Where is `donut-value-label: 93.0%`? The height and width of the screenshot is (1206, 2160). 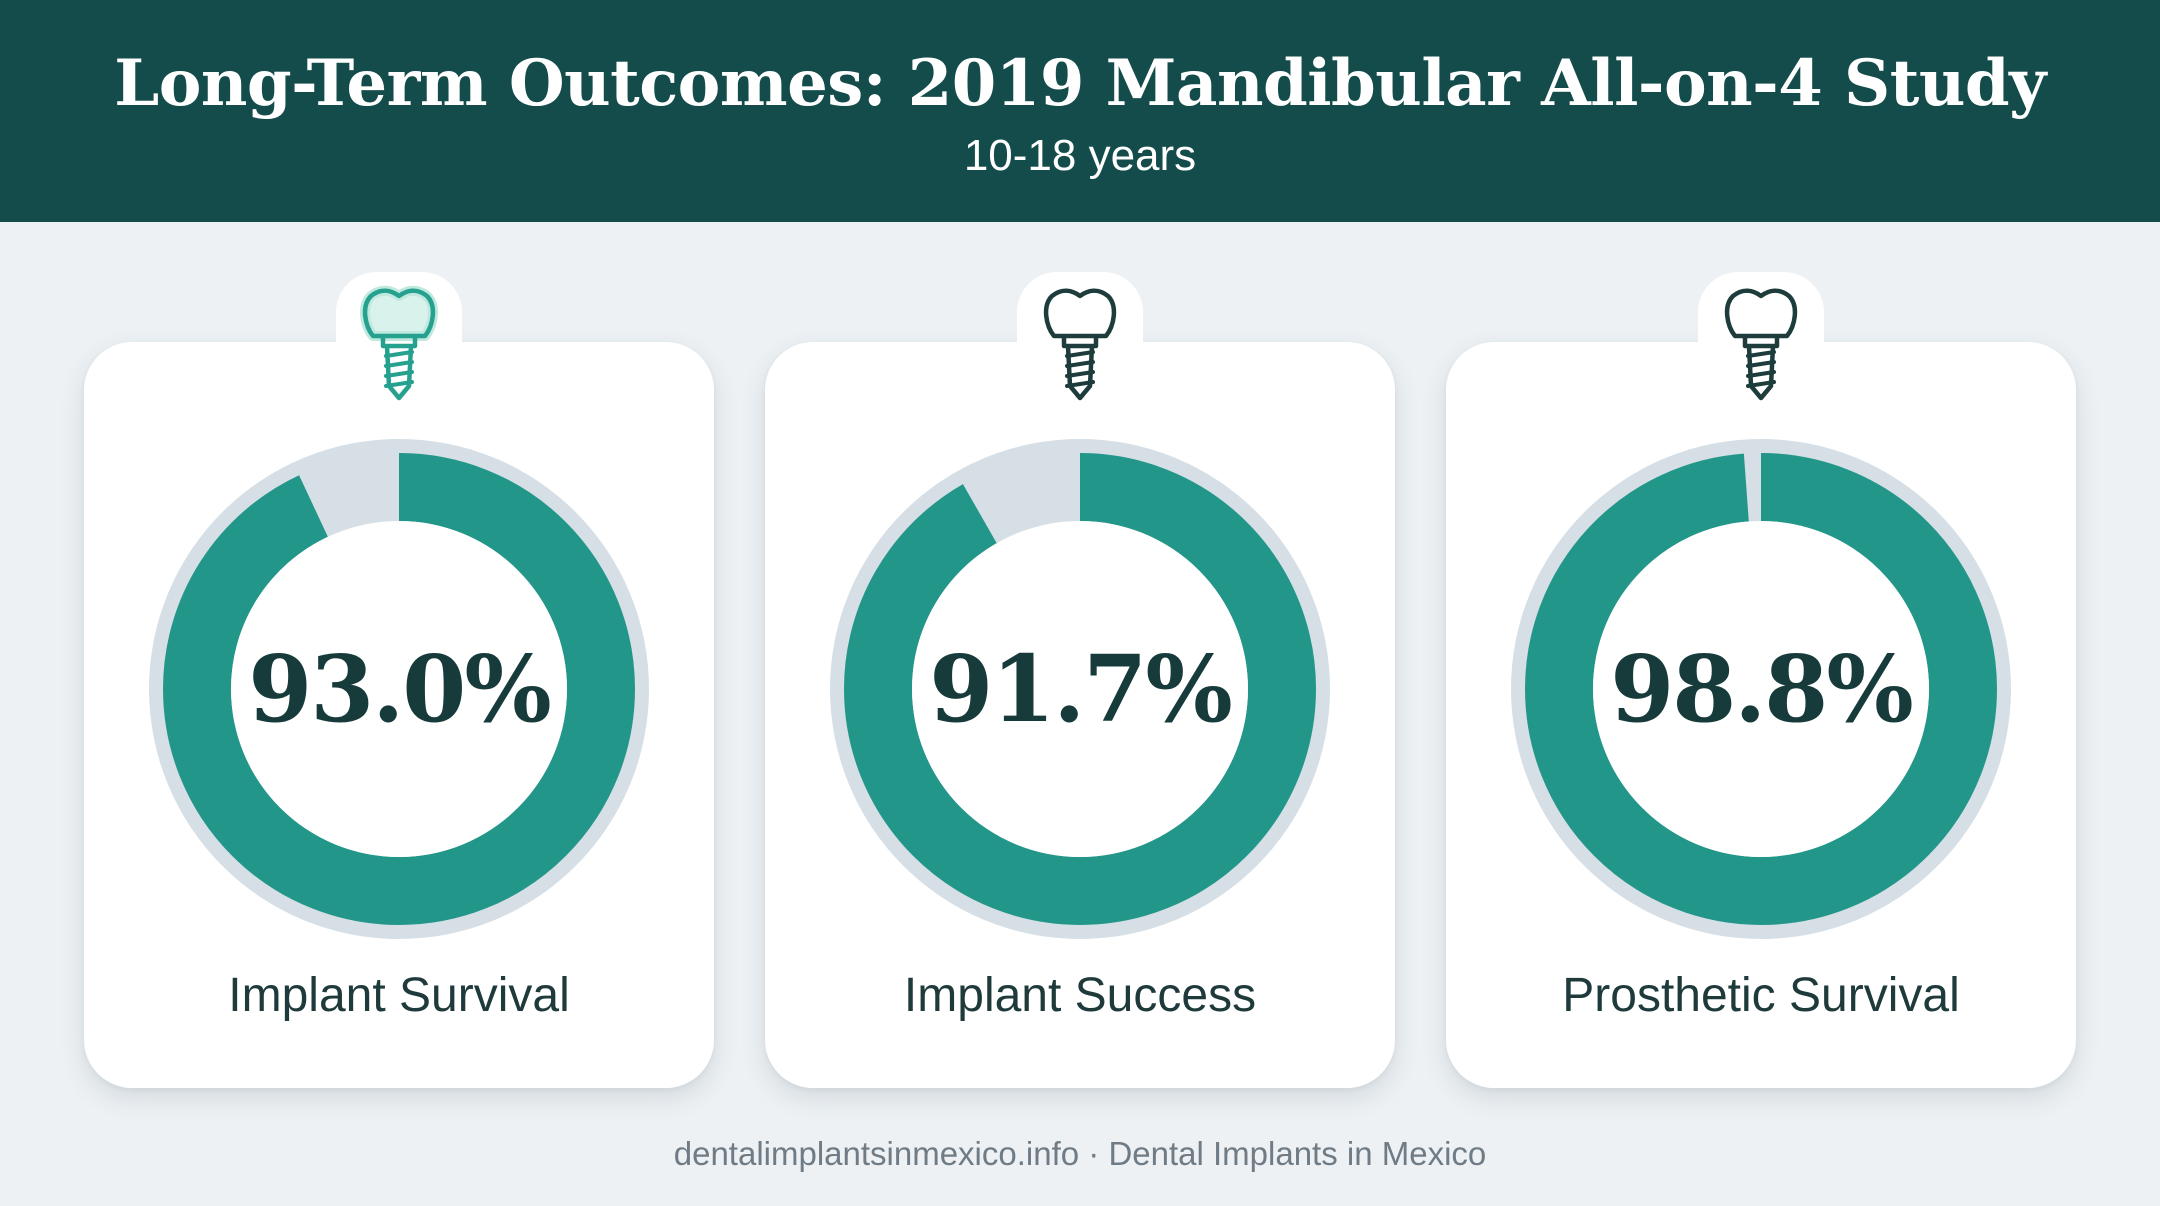
donut-value-label: 93.0% is located at coordinates (400, 689).